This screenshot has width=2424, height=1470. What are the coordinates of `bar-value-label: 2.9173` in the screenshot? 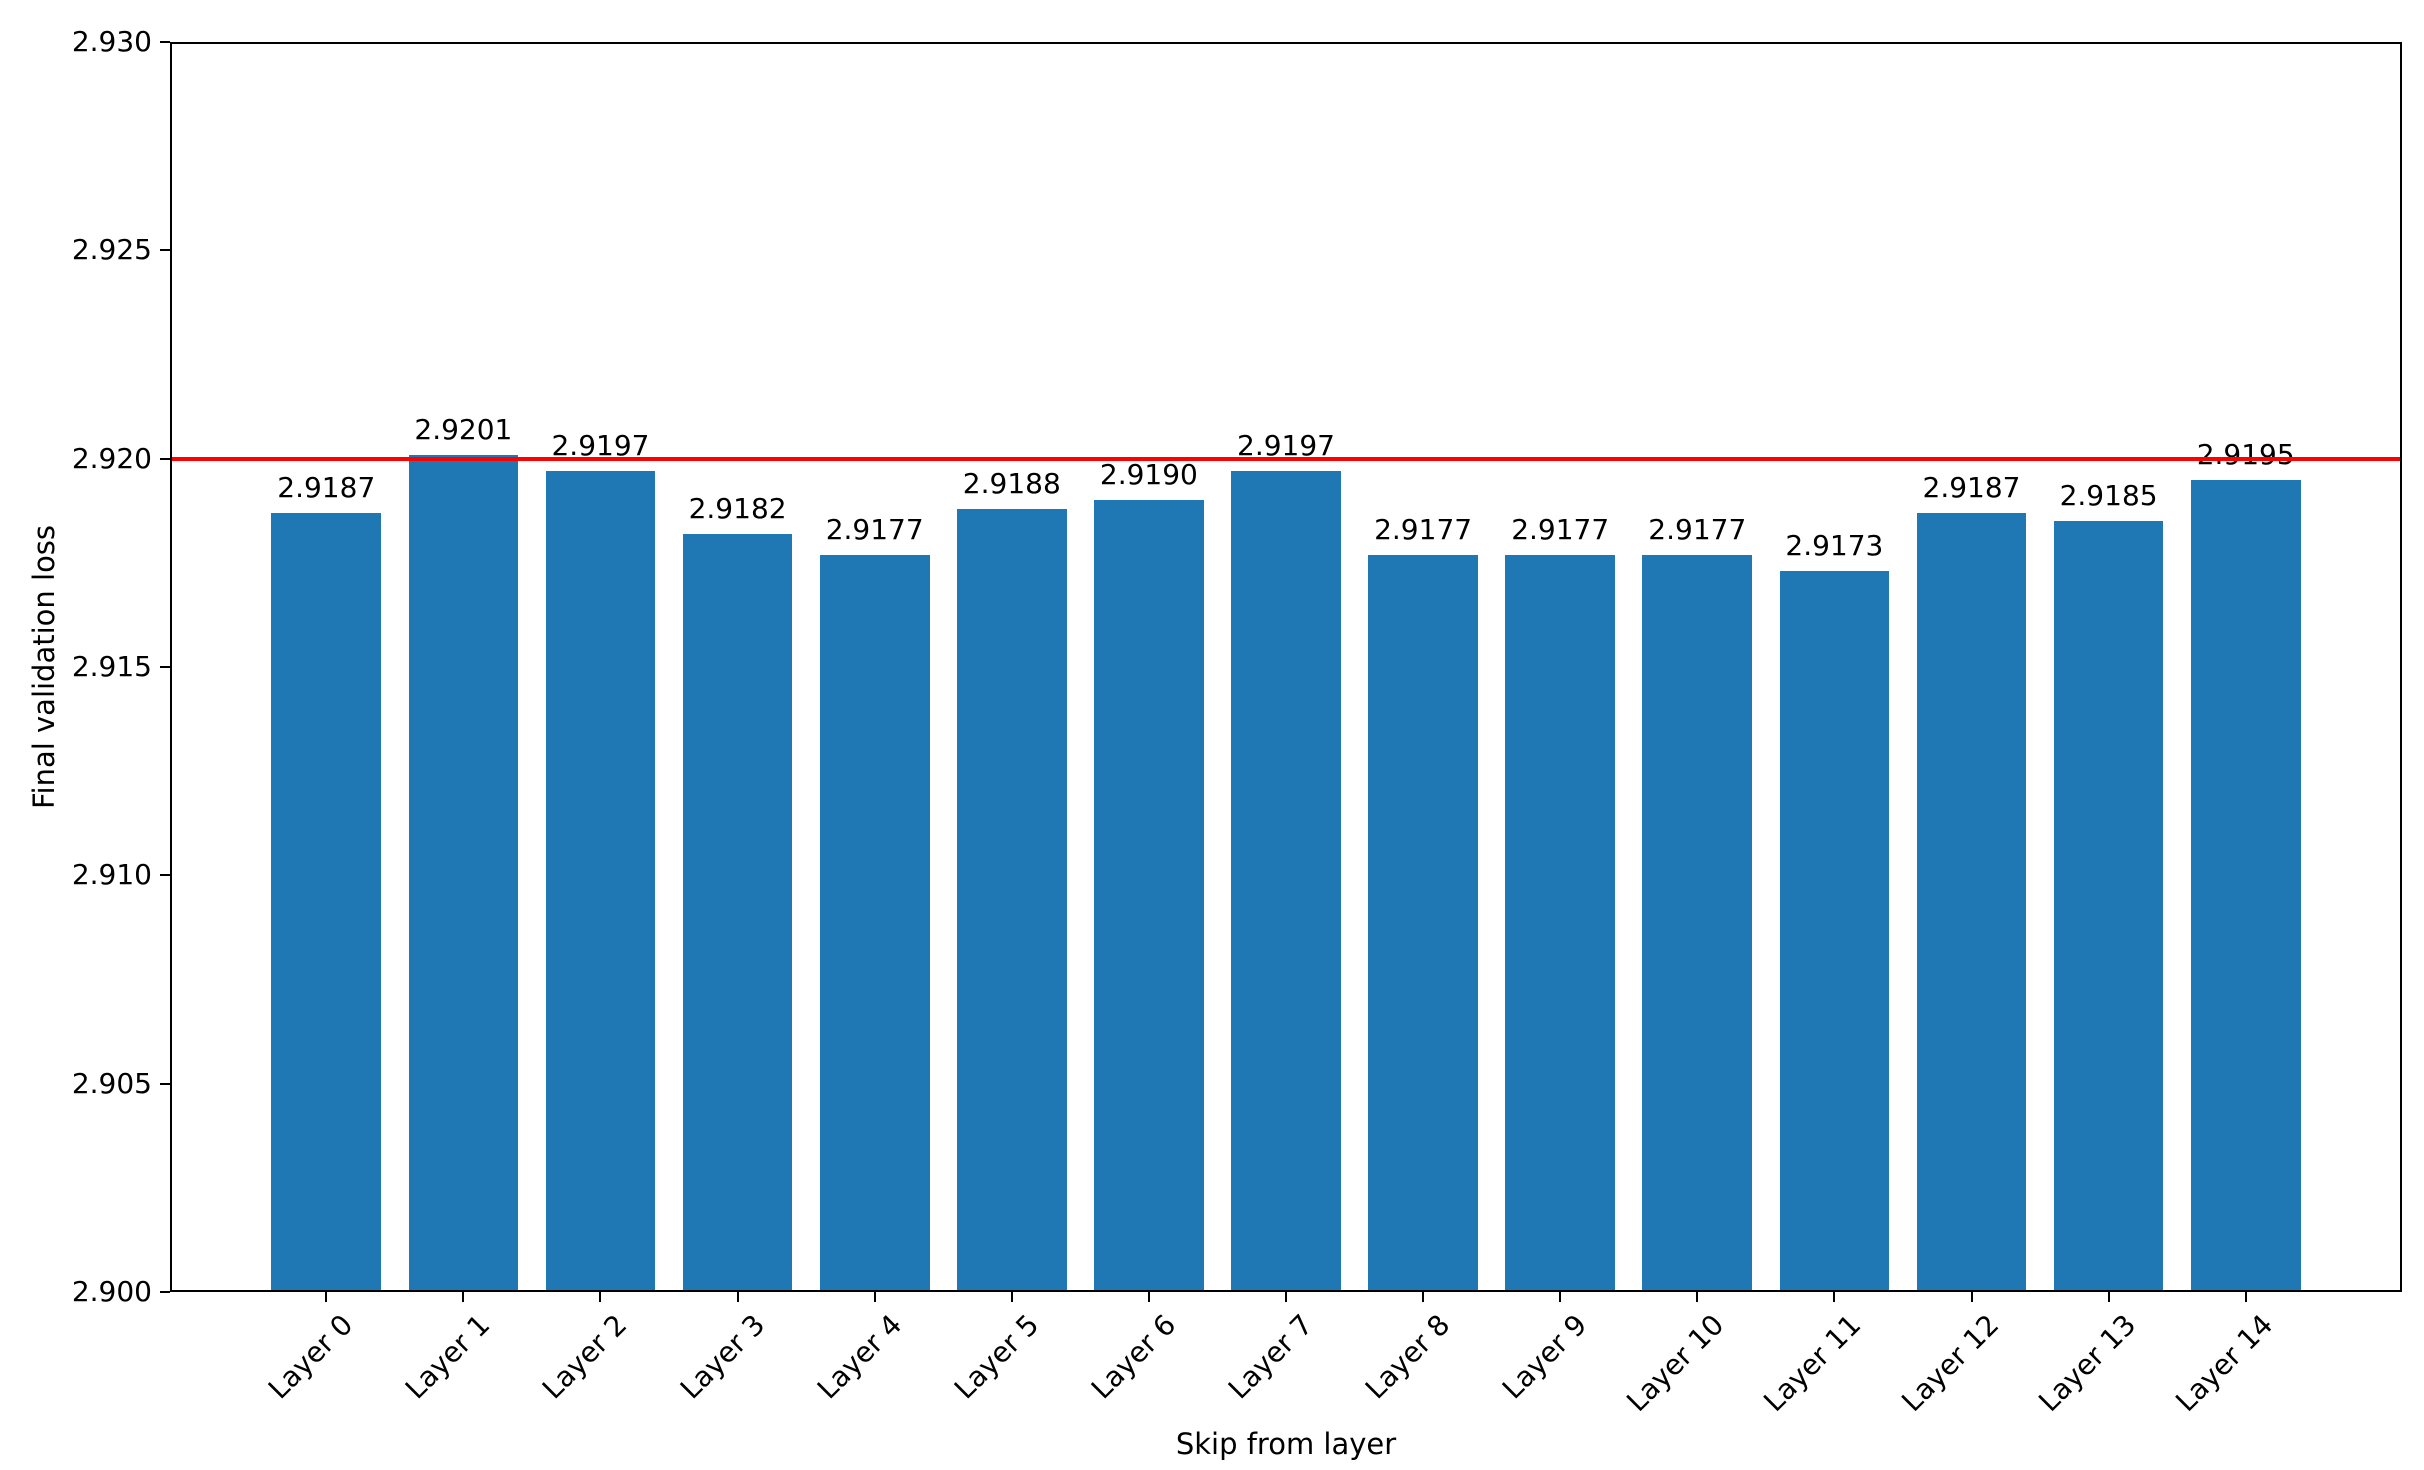 It's located at (1834, 546).